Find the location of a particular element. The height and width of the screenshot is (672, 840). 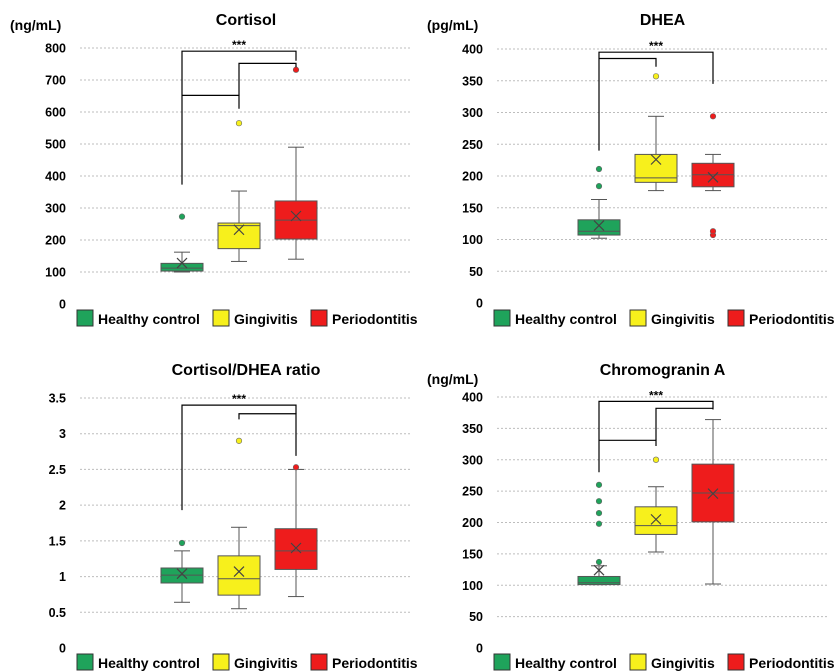

y-tick-label: 0.5 is located at coordinates (57, 613).